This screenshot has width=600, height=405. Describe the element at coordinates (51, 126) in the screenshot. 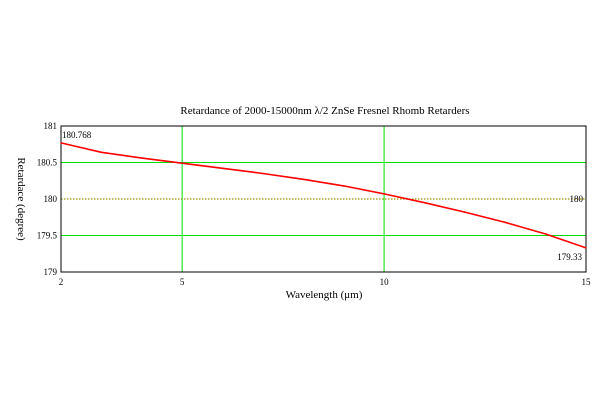

I see `y-tick-label: 181` at that location.